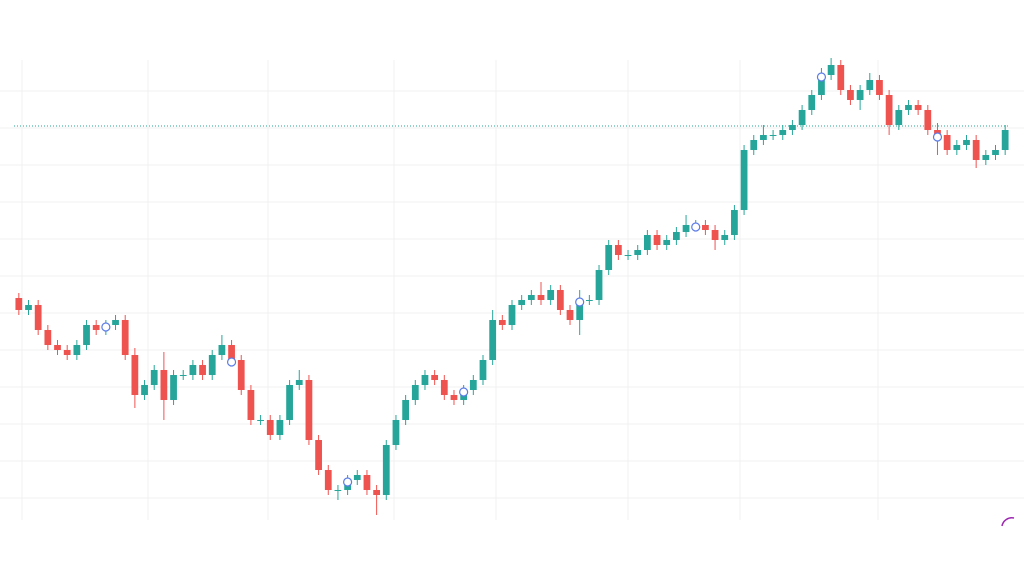 The image size is (1024, 584). What do you see at coordinates (1008, 522) in the screenshot?
I see `corner-icon` at bounding box center [1008, 522].